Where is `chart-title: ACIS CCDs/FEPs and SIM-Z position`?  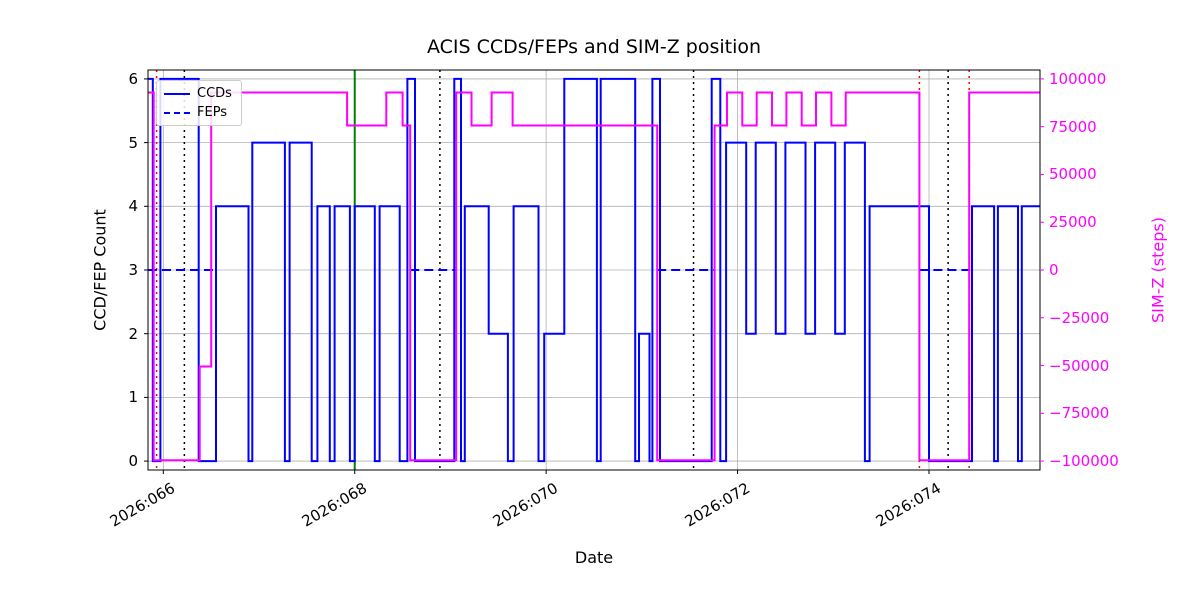
chart-title: ACIS CCDs/FEPs and SIM-Z position is located at coordinates (594, 47).